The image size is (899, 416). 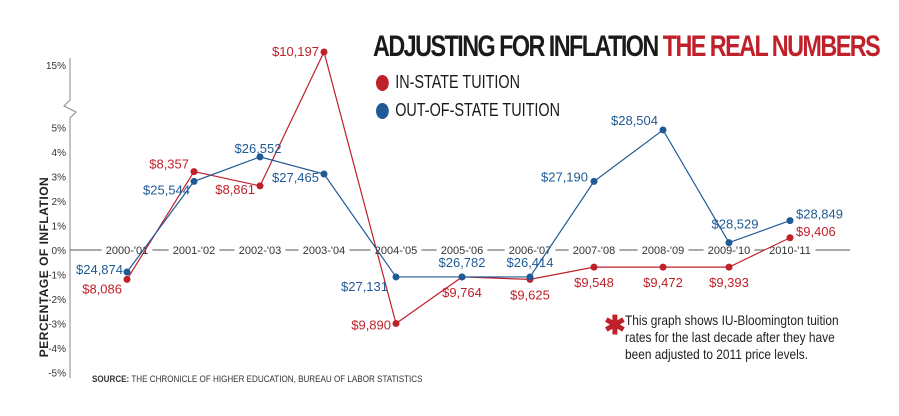 What do you see at coordinates (57, 300) in the screenshot?
I see `y-tick-label: -2%` at bounding box center [57, 300].